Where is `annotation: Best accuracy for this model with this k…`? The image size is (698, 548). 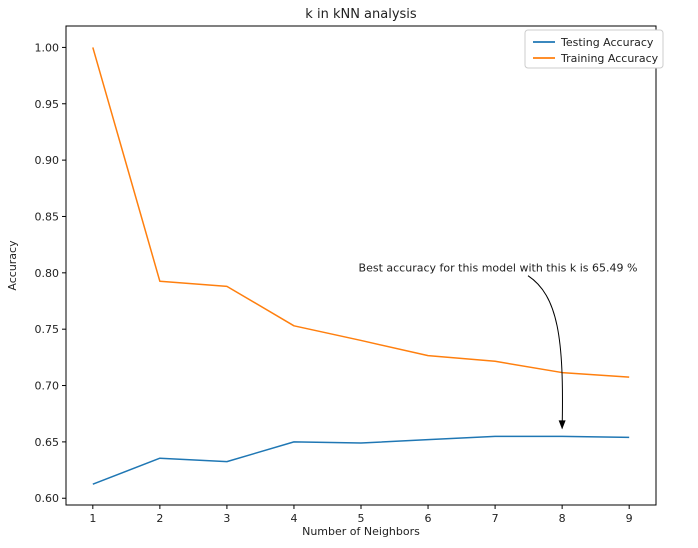 annotation: Best accuracy for this model with this k… is located at coordinates (498, 346).